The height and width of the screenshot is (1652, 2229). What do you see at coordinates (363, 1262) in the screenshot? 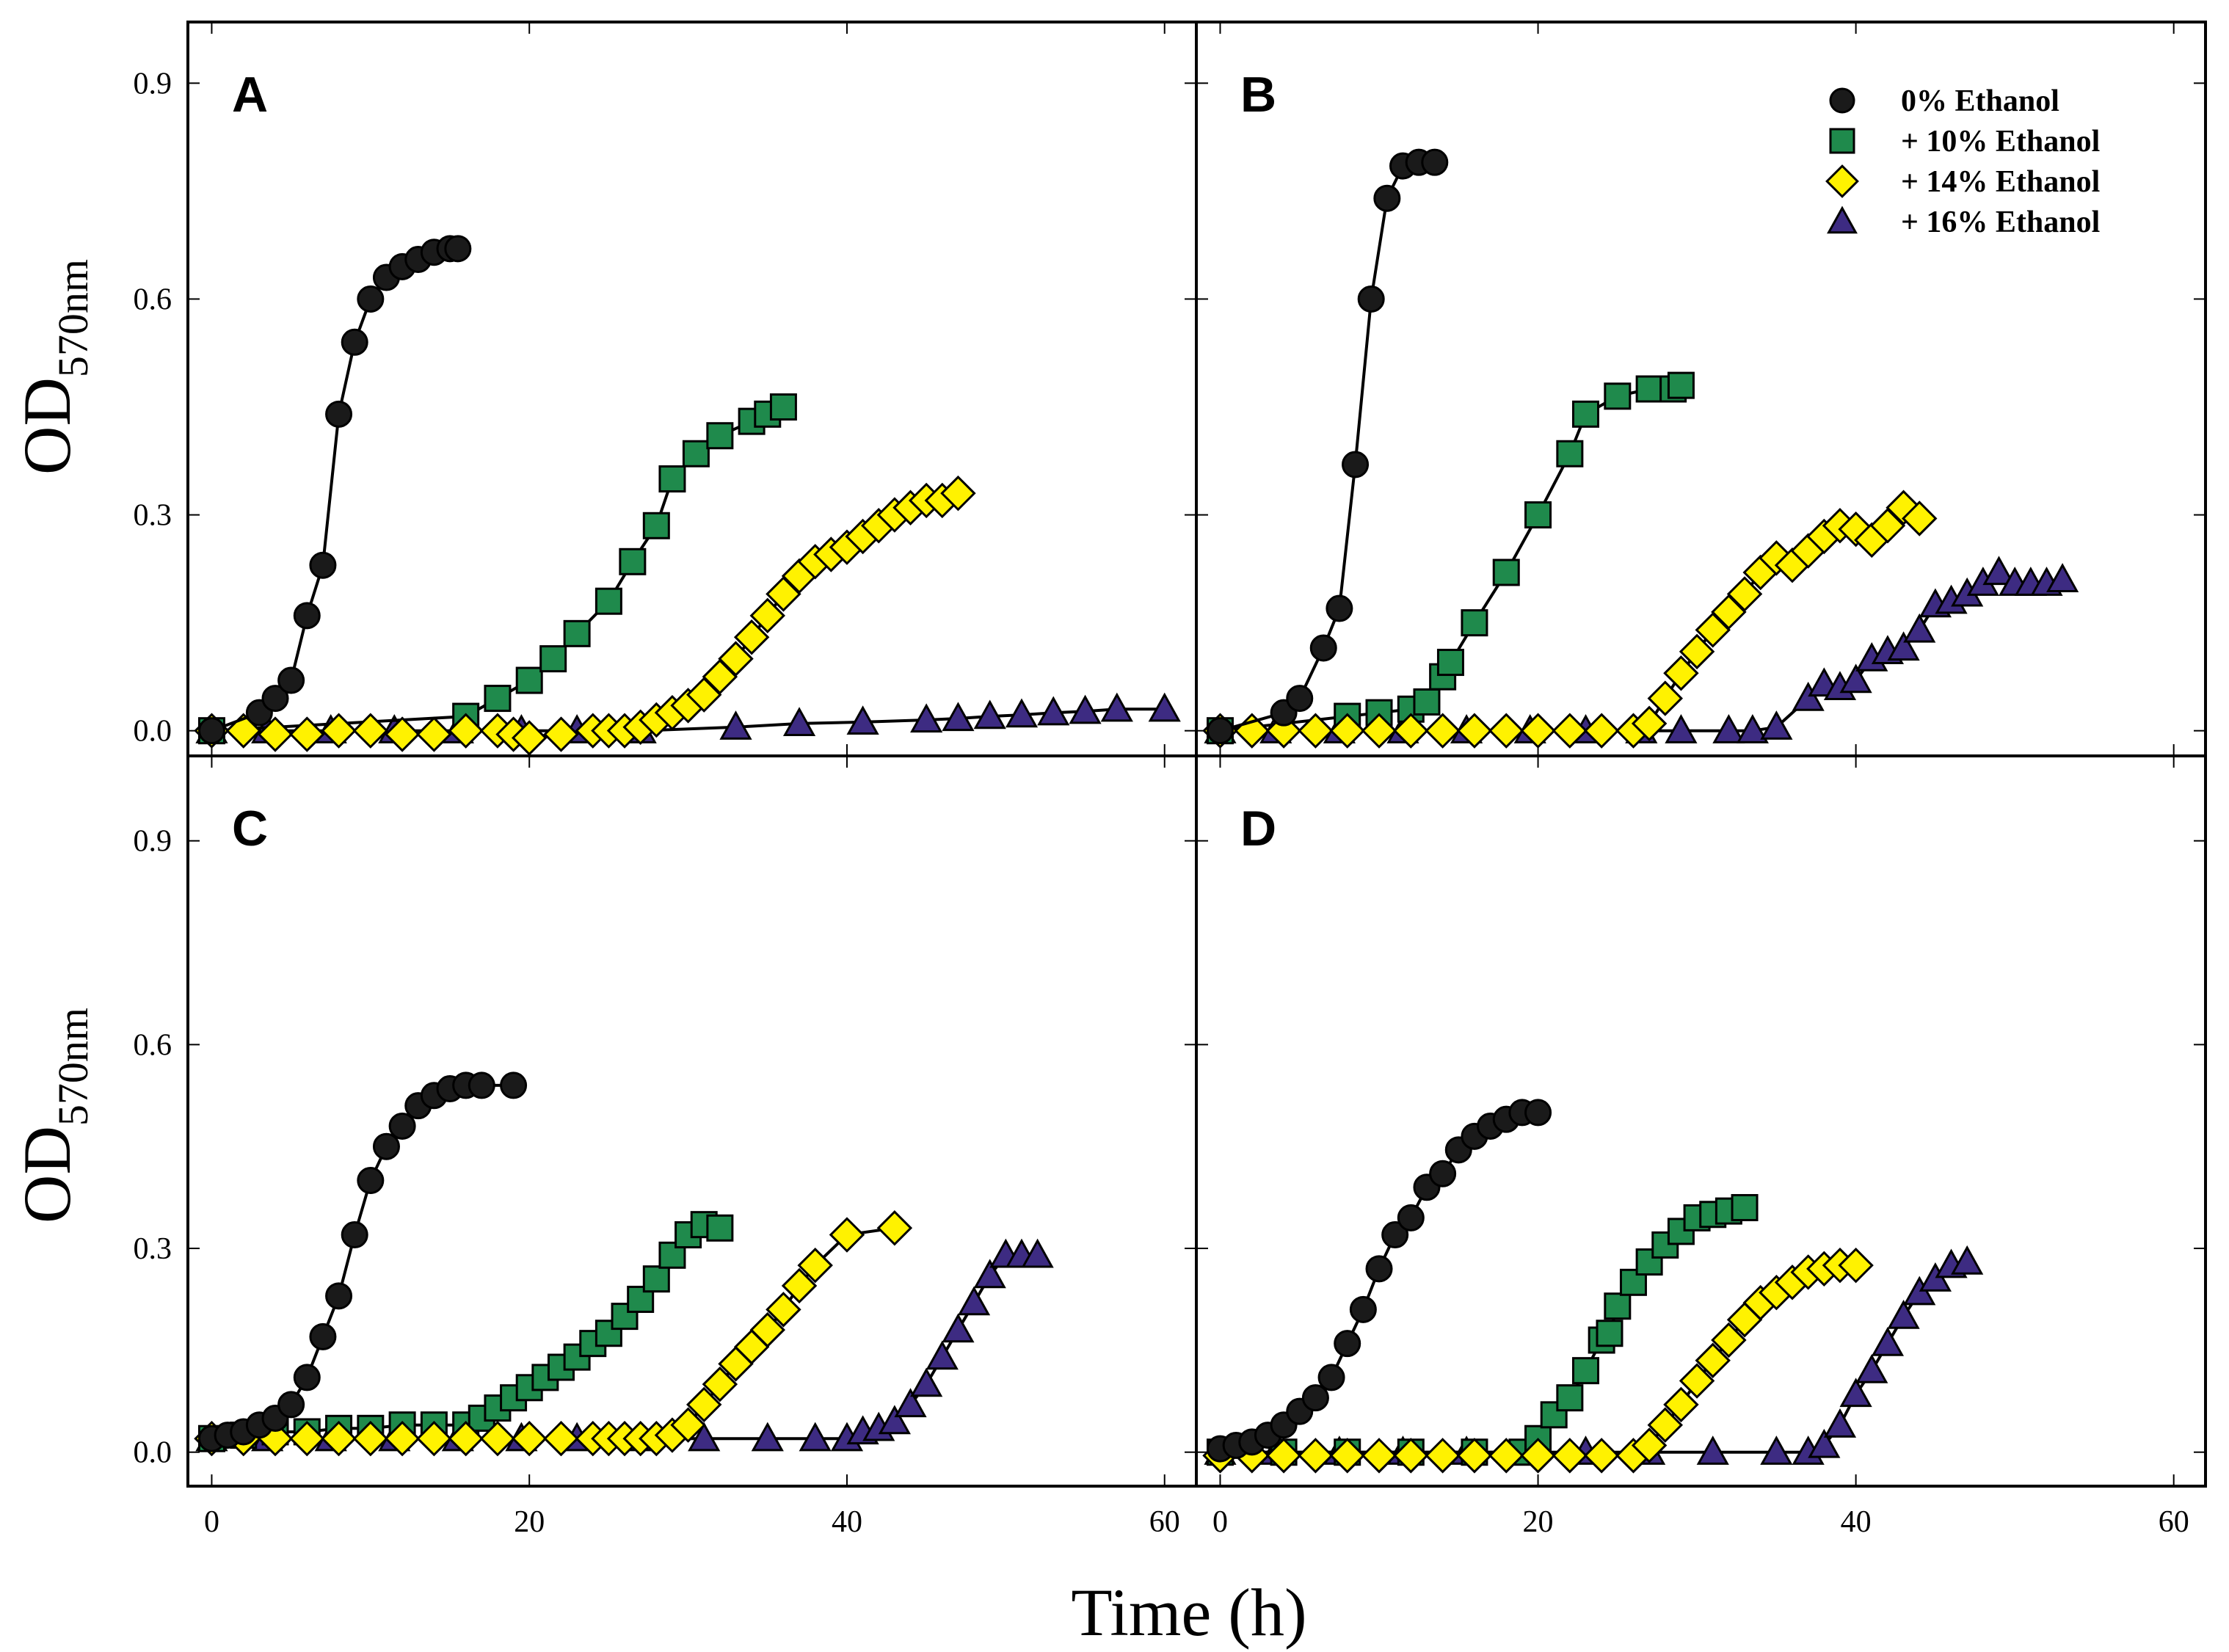
I see `series-line-0-ethanol` at bounding box center [363, 1262].